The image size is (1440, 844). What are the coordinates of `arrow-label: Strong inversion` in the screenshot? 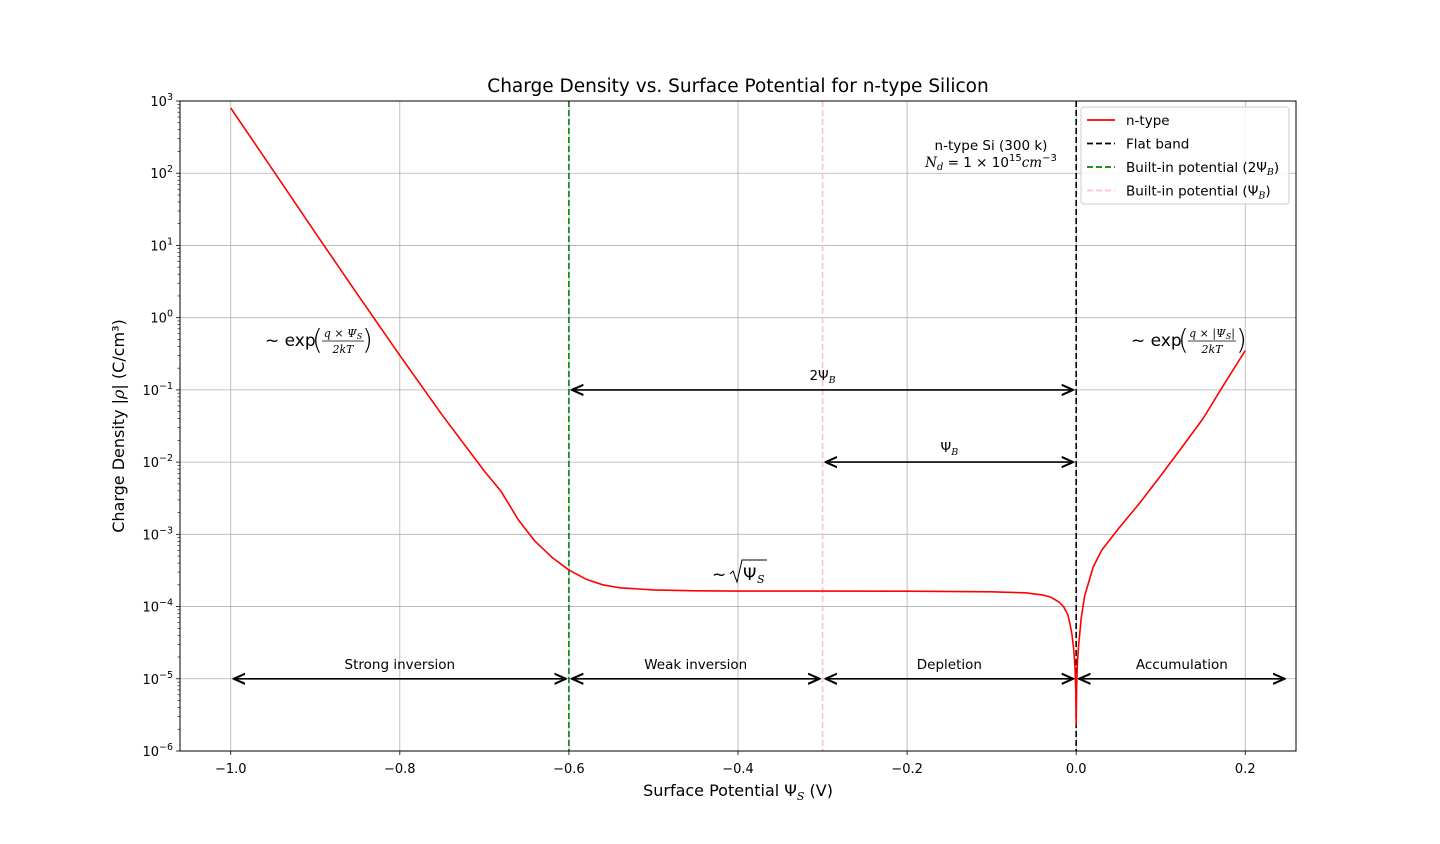 It's located at (400, 665).